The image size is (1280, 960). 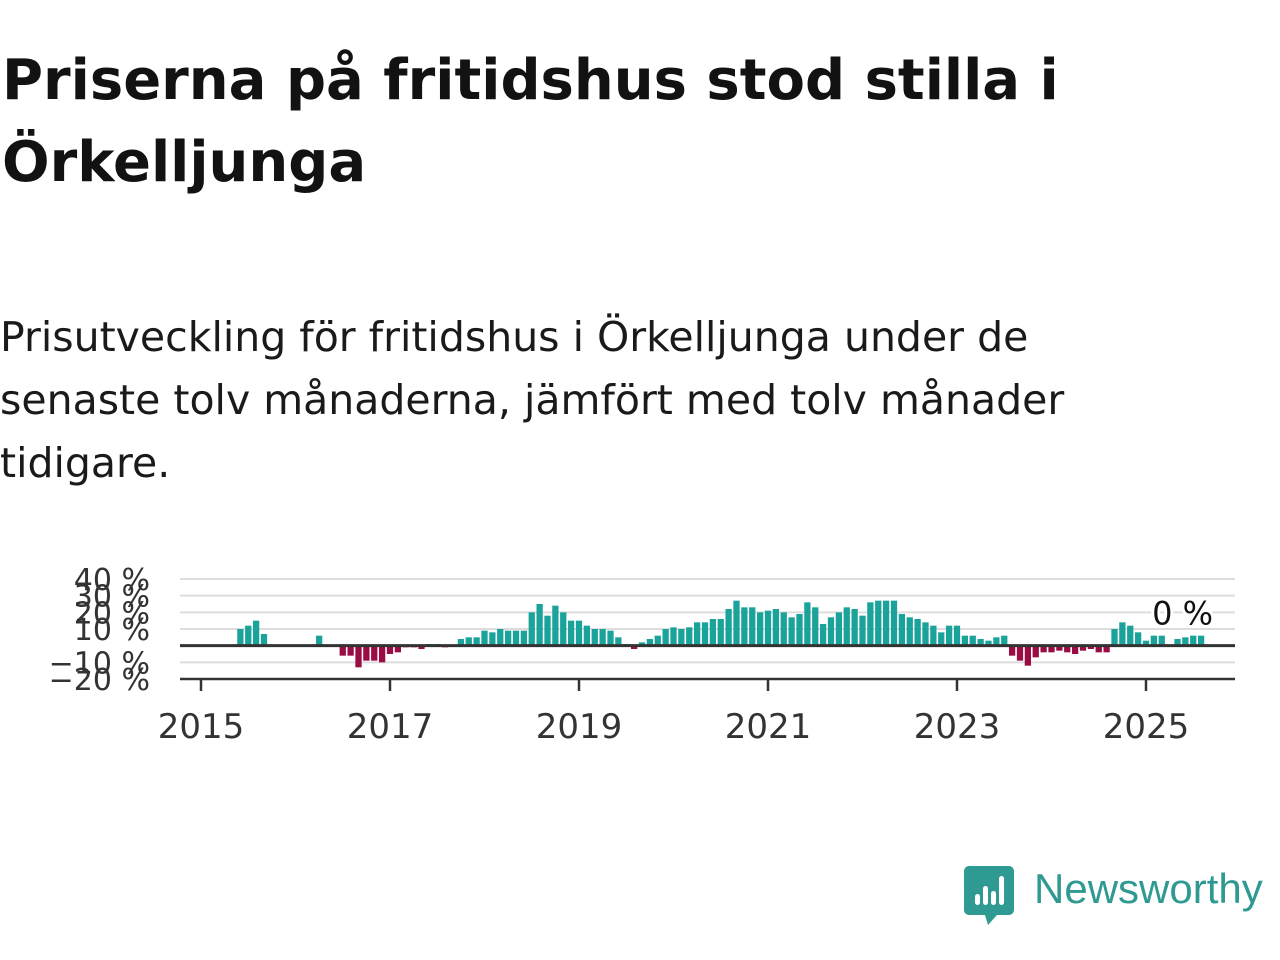 What do you see at coordinates (112, 630) in the screenshot?
I see `y-tick-label: 10 %` at bounding box center [112, 630].